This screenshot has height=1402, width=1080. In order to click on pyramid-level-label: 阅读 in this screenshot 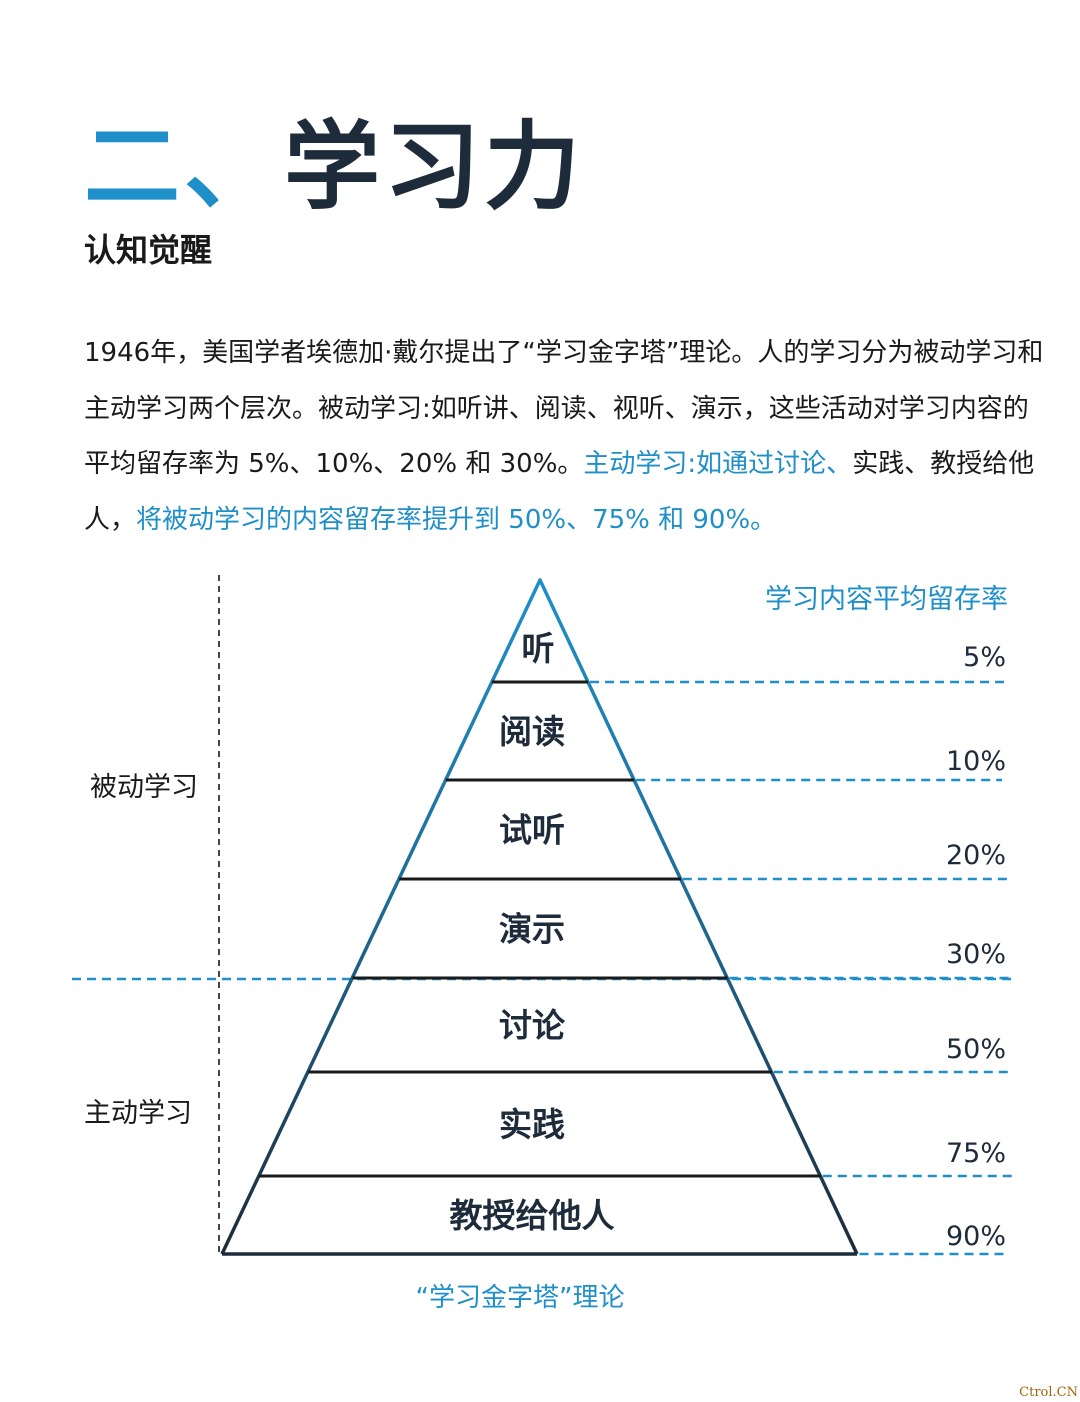, I will do `click(532, 731)`.